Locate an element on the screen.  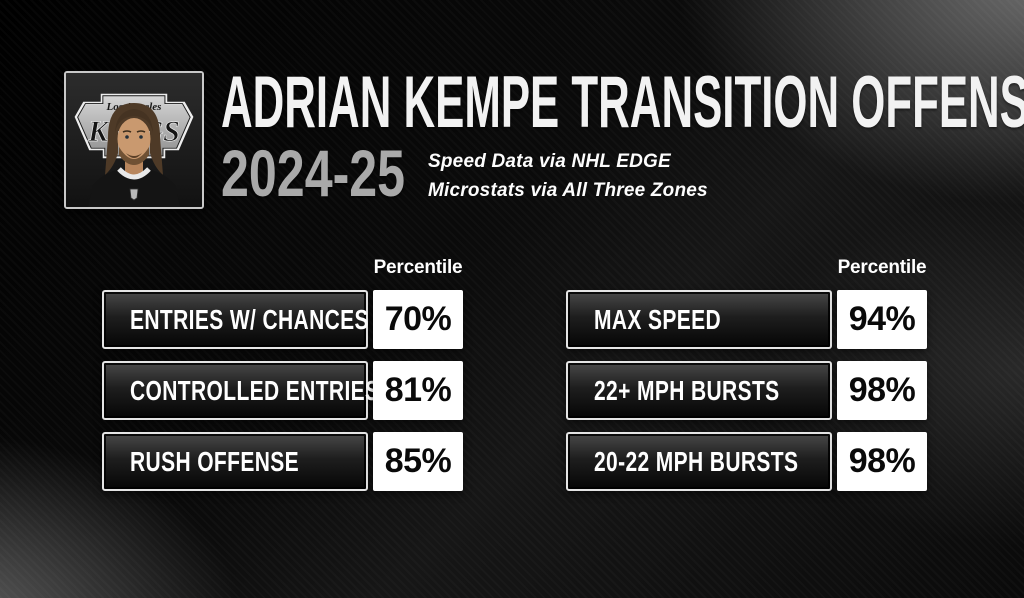
stat-label-22plus-mph-bursts: 22+ MPH BURSTS is located at coordinates (699, 390).